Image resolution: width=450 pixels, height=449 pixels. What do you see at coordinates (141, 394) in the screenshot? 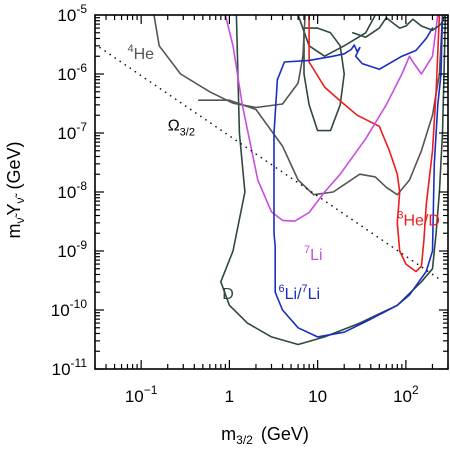
I see `x-tick-label: 10⁻¹` at bounding box center [141, 394].